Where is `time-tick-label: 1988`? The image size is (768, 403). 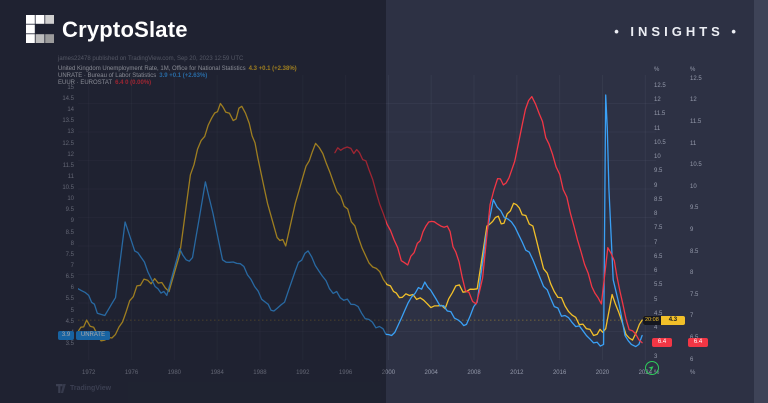 time-tick-label: 1988 is located at coordinates (260, 373).